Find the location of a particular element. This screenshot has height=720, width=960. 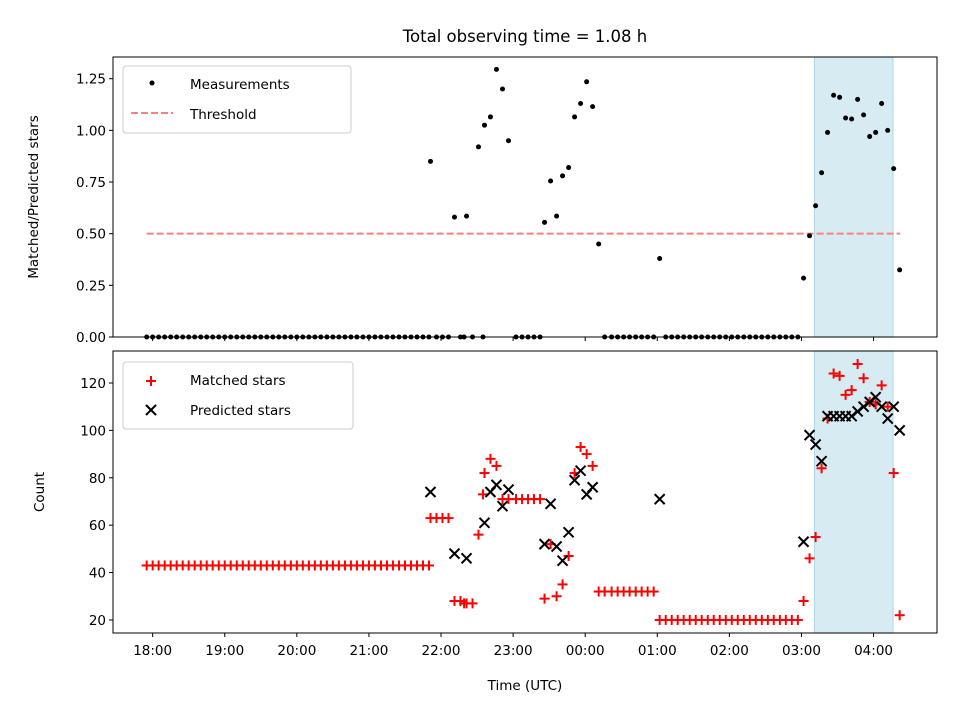

legend-marker-matched is located at coordinates (151, 381).